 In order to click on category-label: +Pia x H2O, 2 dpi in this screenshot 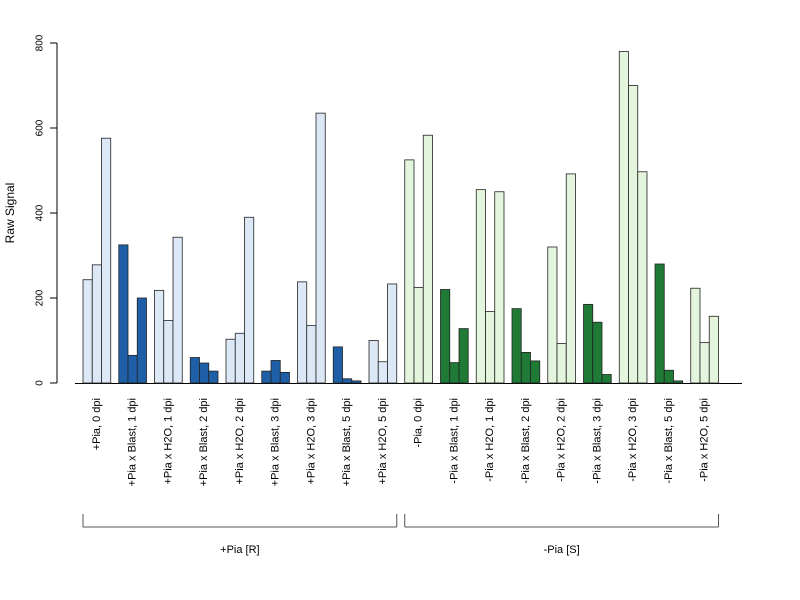, I will do `click(240, 441)`.